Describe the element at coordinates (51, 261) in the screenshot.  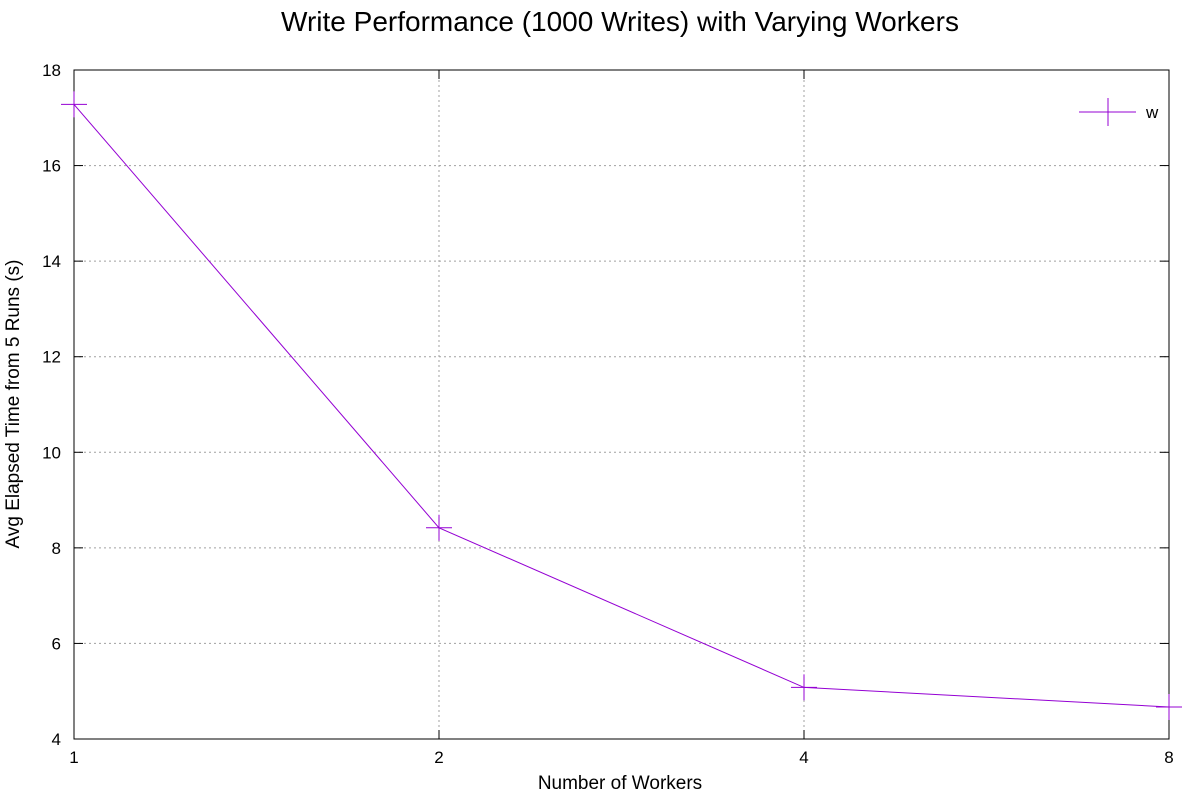
I see `y-tick-label: 14` at that location.